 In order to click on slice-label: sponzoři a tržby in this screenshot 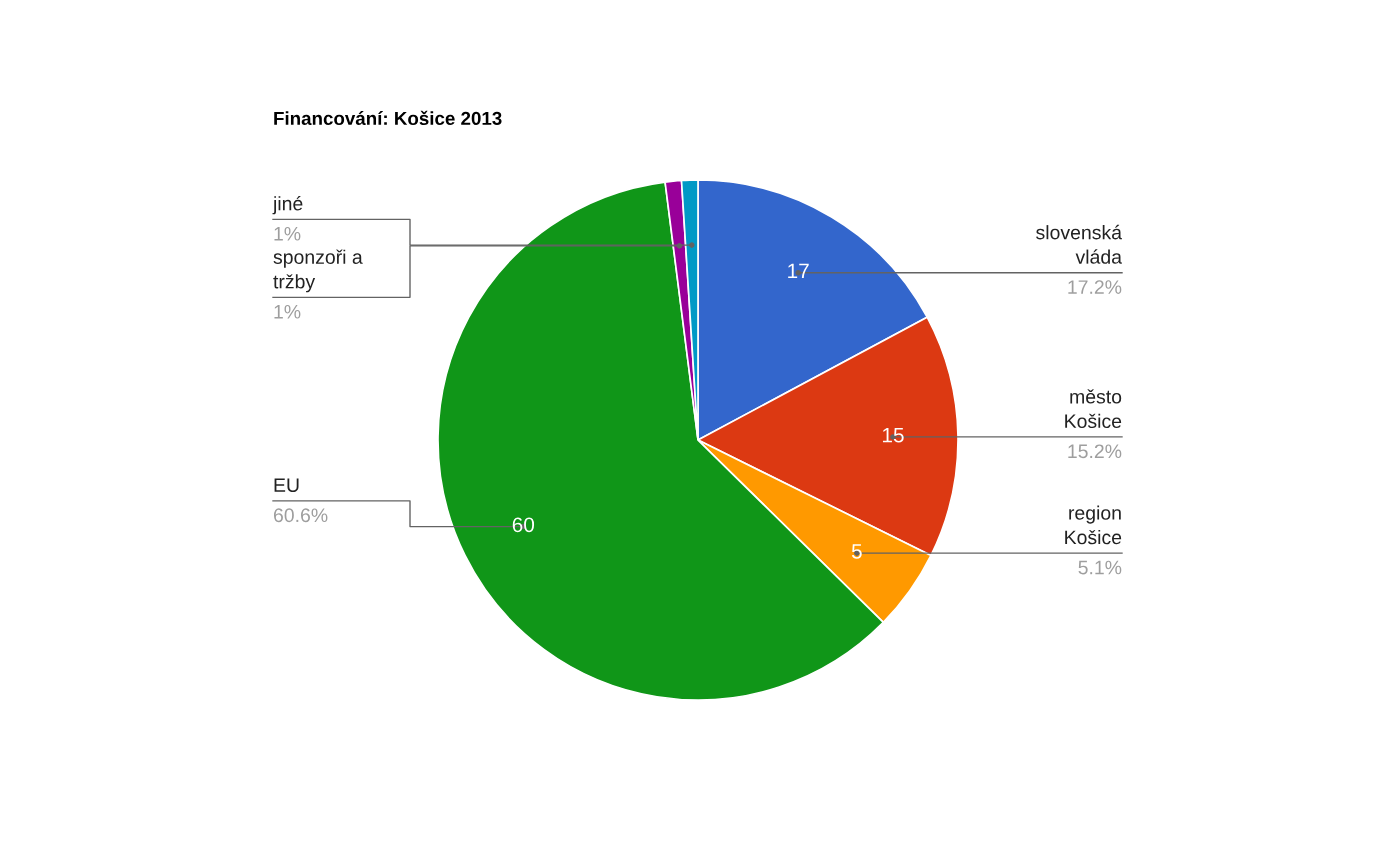, I will do `click(318, 271)`.